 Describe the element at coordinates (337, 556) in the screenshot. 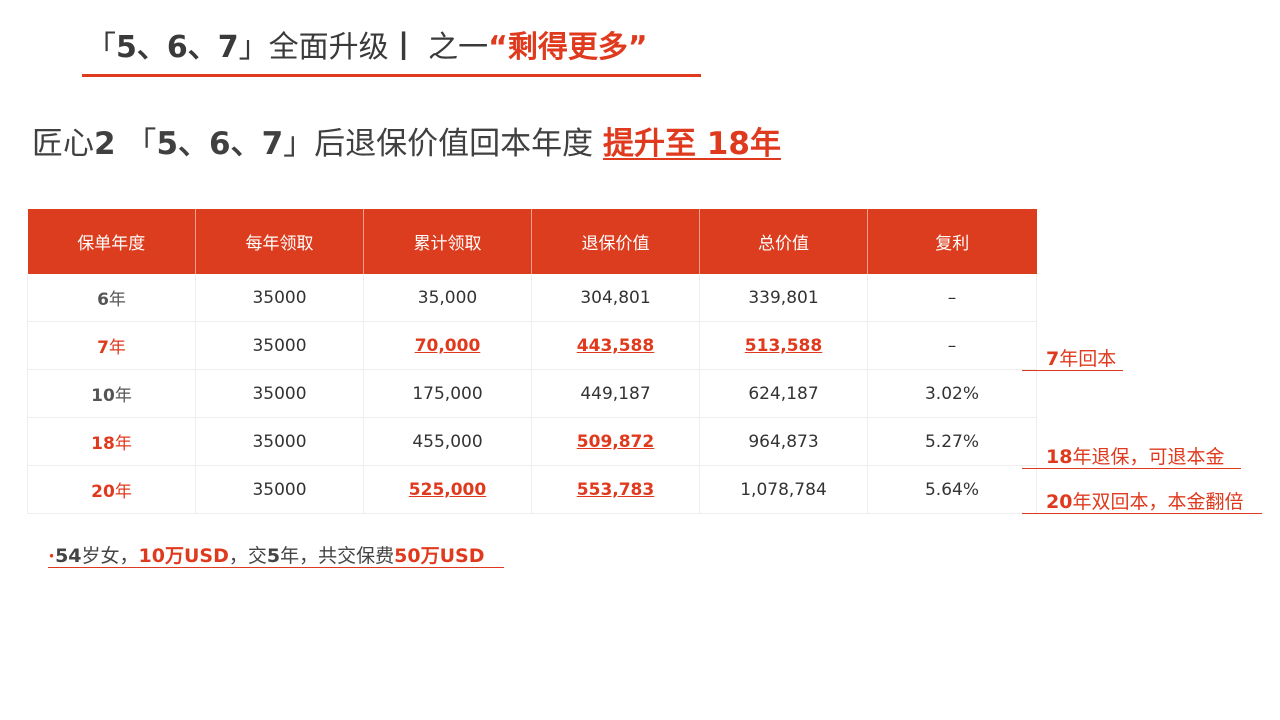

I see `footnote-years-text: 年，共交保费` at that location.